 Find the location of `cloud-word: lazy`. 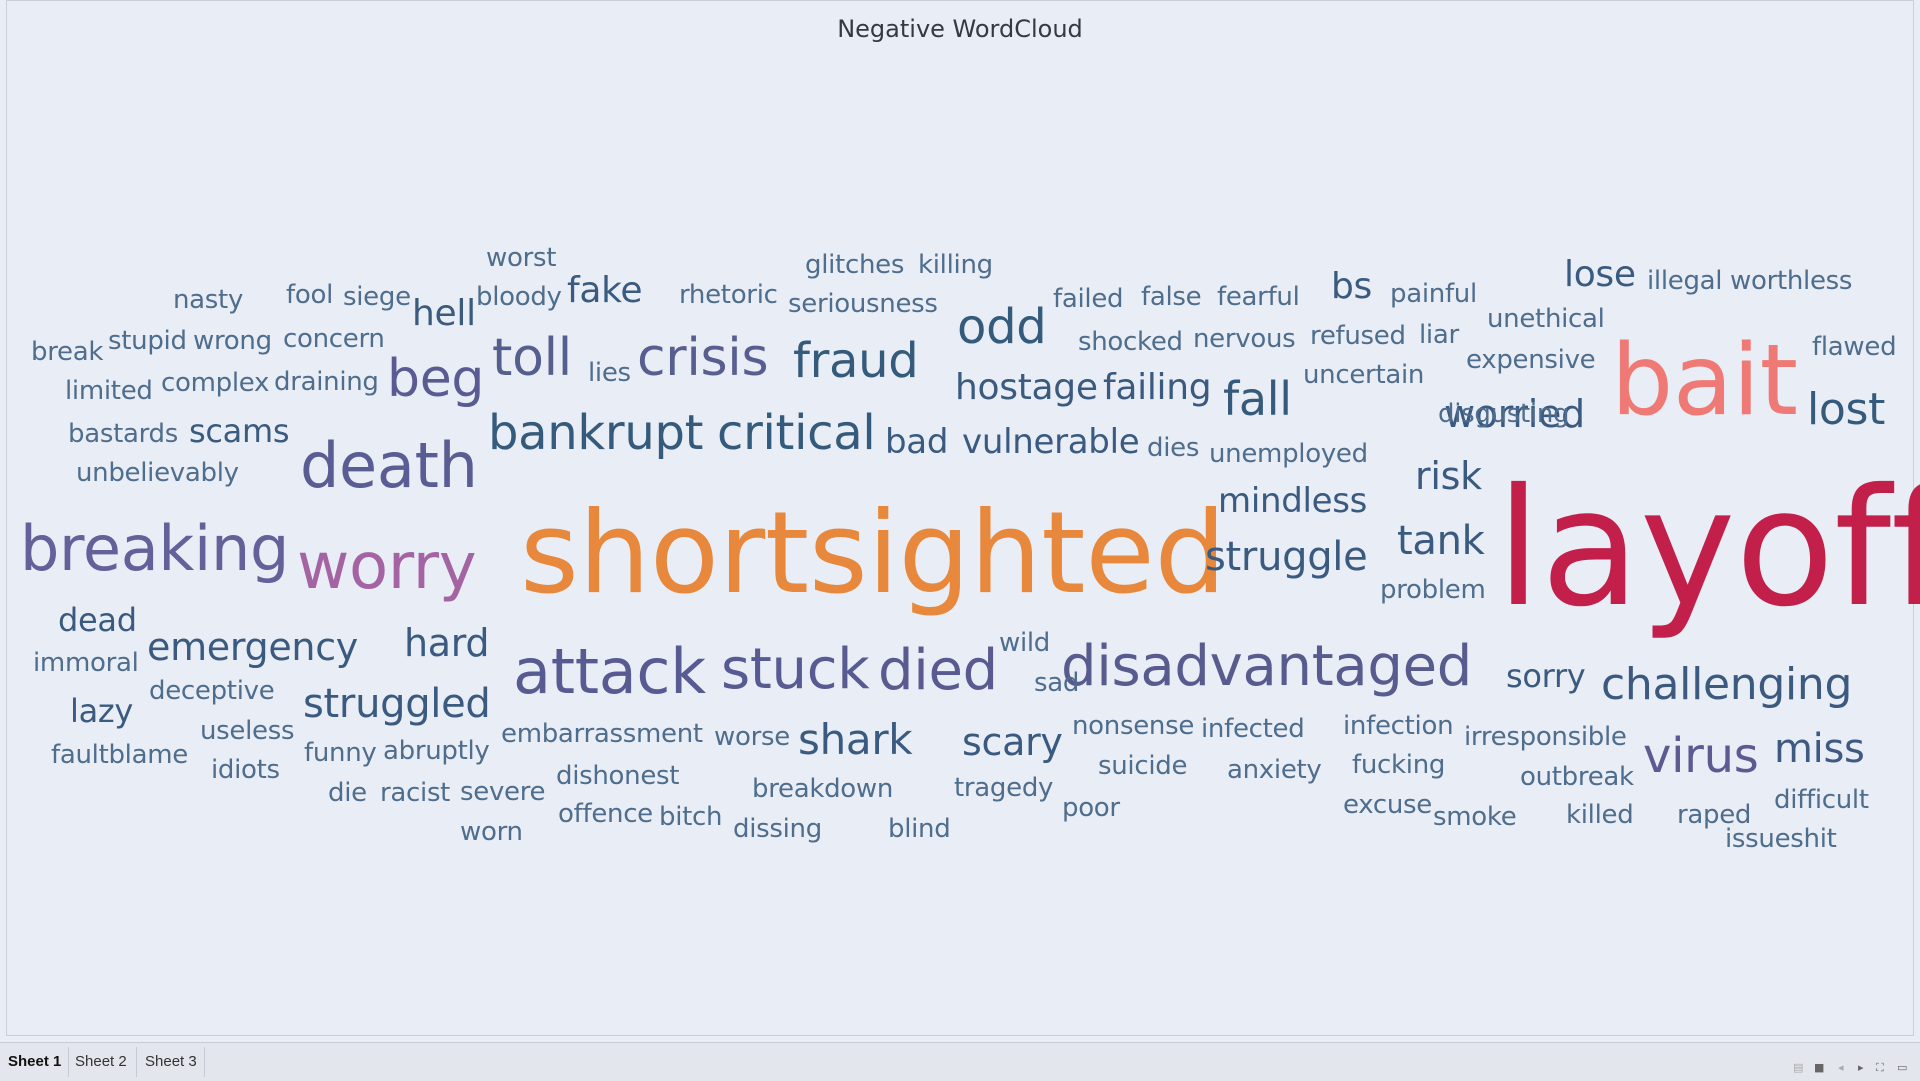

cloud-word: lazy is located at coordinates (102, 711).